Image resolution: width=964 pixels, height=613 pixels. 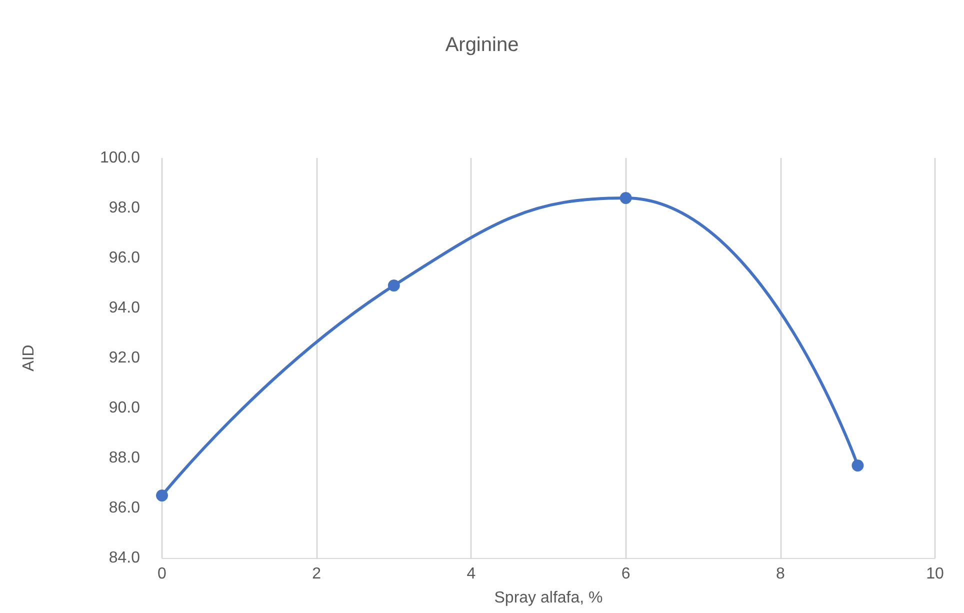 What do you see at coordinates (124, 458) in the screenshot?
I see `y-tick-label: 88.0` at bounding box center [124, 458].